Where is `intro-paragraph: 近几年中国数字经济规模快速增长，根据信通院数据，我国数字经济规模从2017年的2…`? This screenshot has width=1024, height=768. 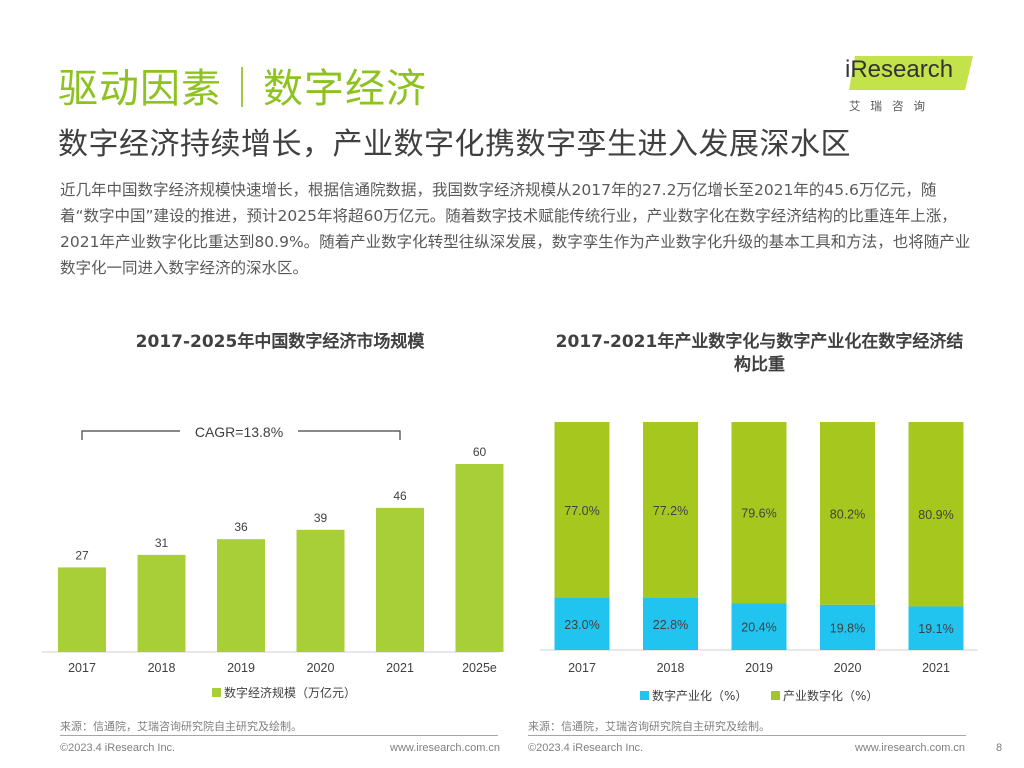 intro-paragraph: 近几年中国数字经济规模快速增长，根据信通院数据，我国数字经济规模从2017年的2… is located at coordinates (515, 229).